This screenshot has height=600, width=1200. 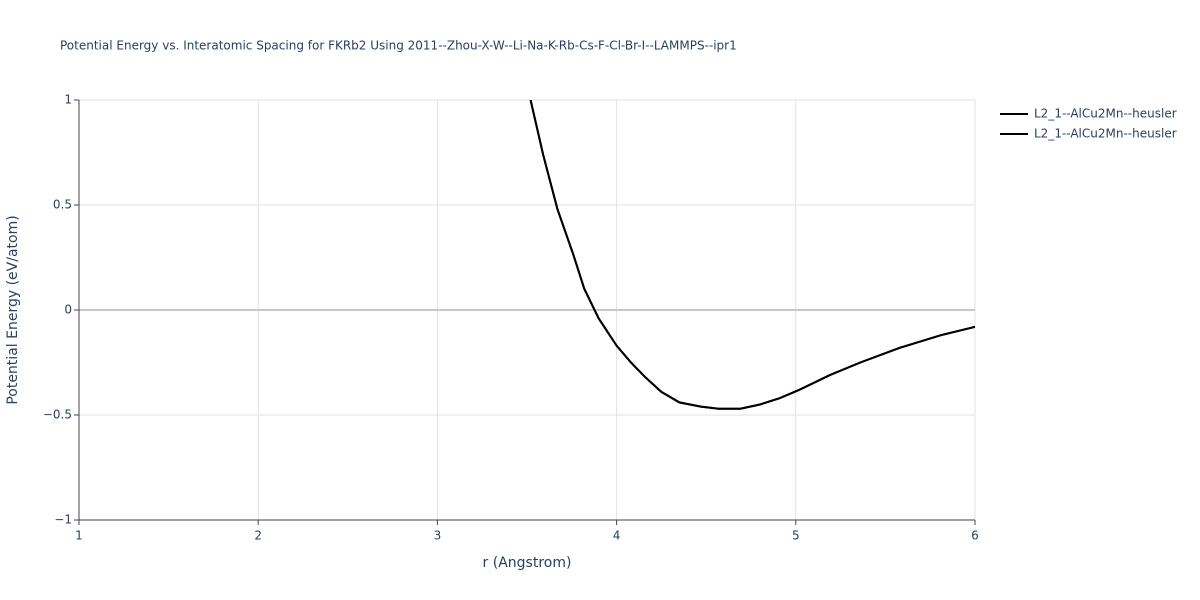 What do you see at coordinates (13, 309) in the screenshot?
I see `y-axis-label: Potential Energy (eV/atom)` at bounding box center [13, 309].